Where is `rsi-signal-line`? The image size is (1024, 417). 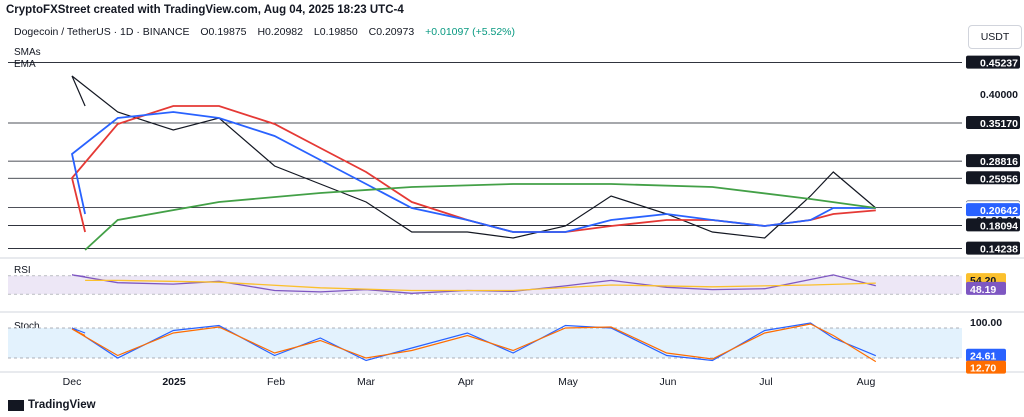 rsi-signal-line is located at coordinates (480, 285).